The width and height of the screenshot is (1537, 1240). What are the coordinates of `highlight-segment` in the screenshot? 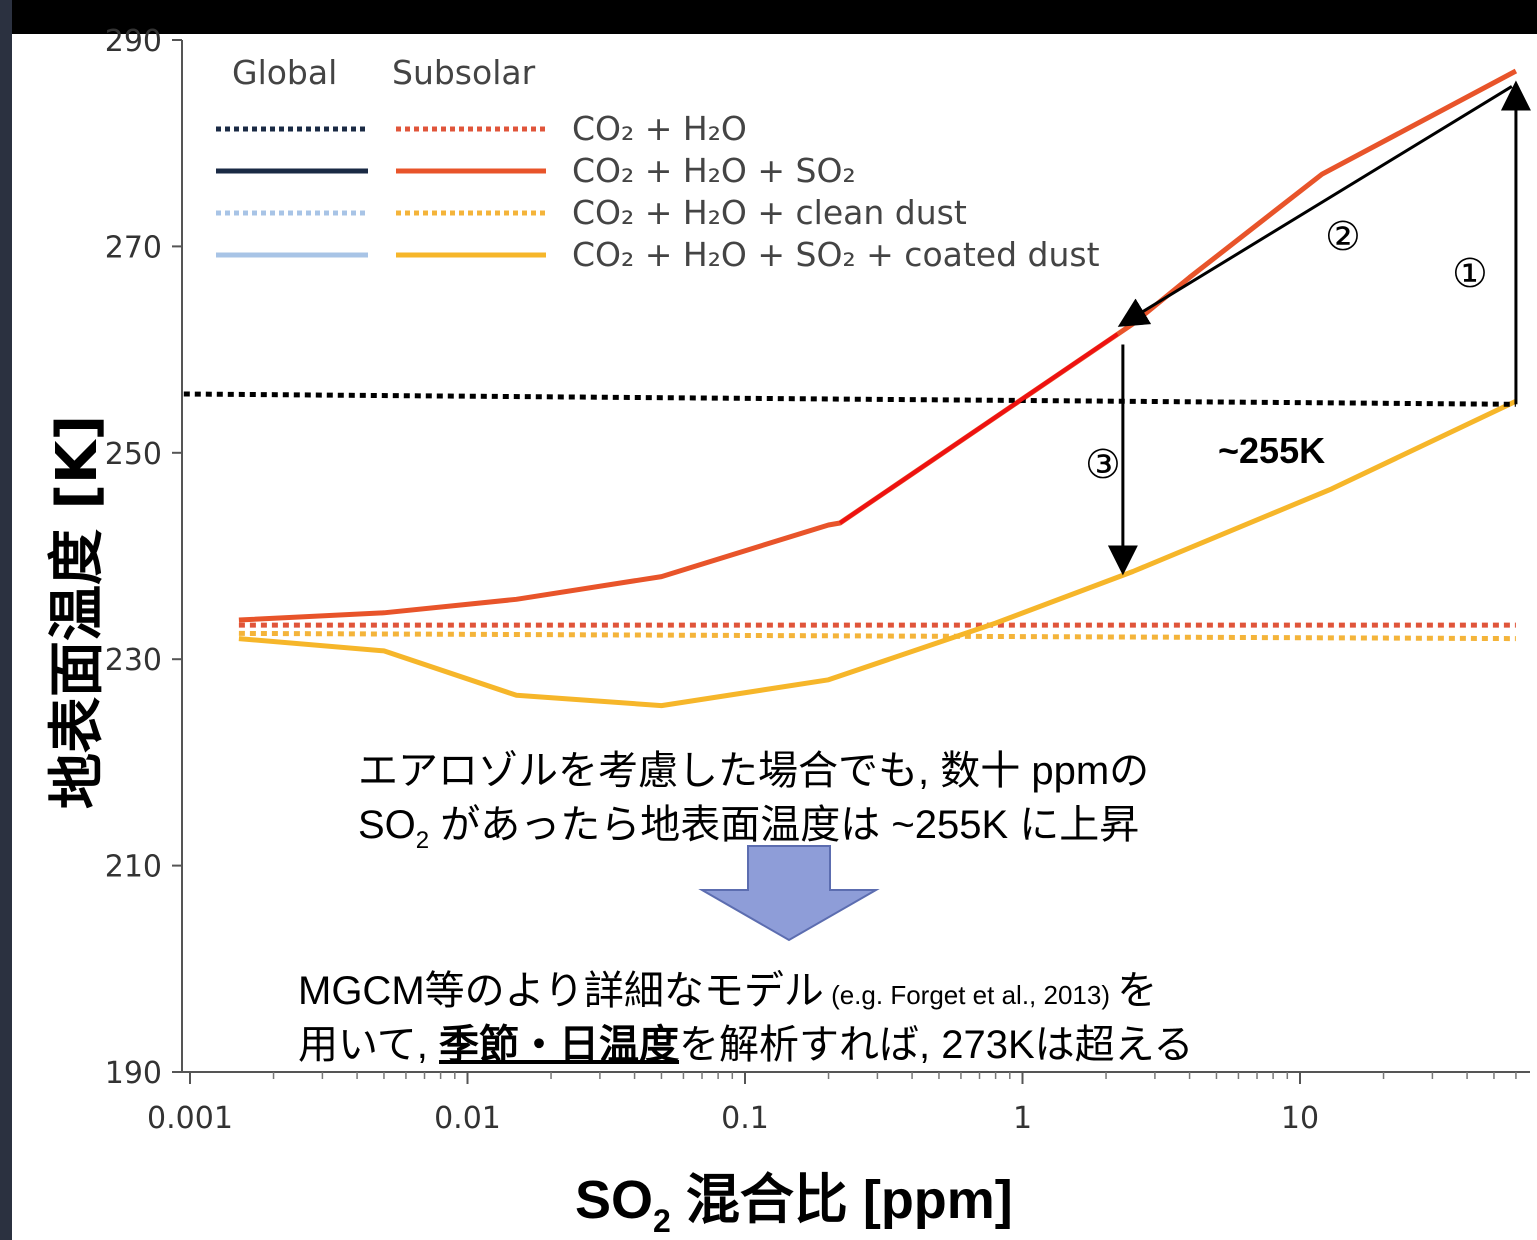 It's located at (978, 428).